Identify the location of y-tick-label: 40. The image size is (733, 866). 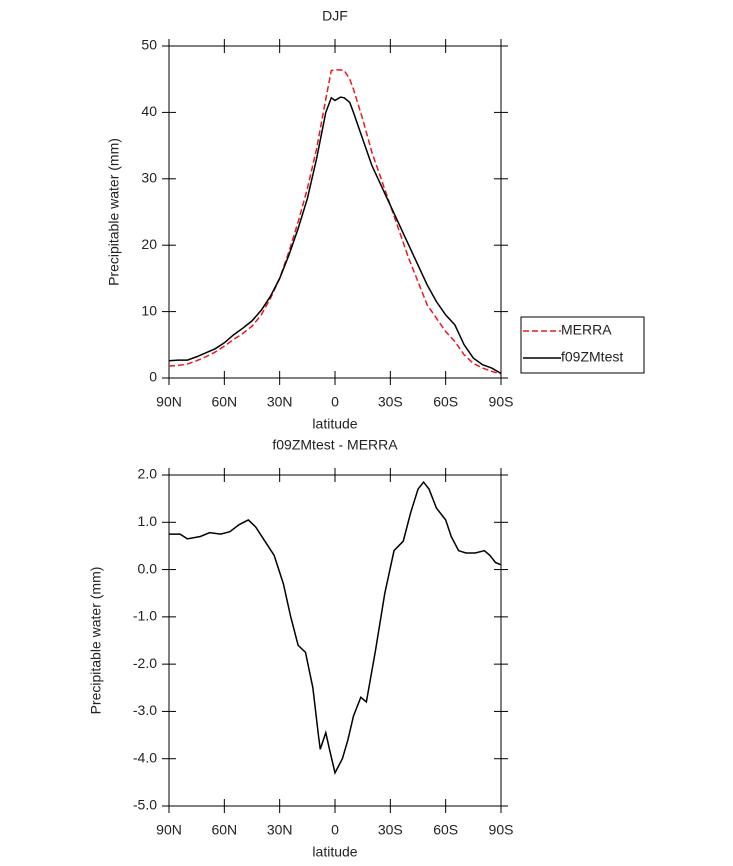
(149, 111).